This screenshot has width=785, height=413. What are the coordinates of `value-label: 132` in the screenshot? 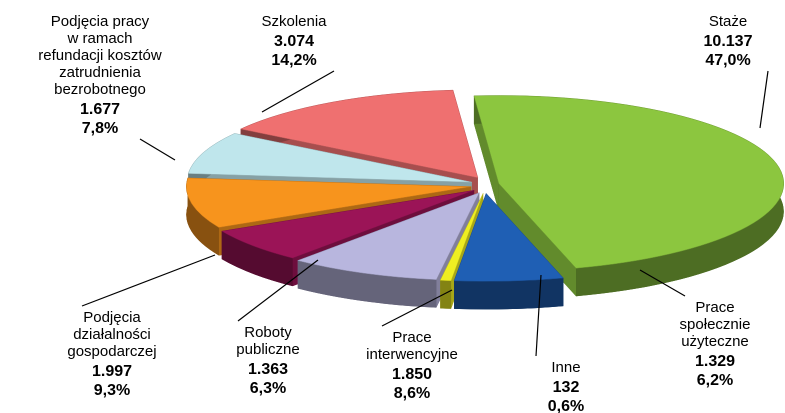 It's located at (566, 387).